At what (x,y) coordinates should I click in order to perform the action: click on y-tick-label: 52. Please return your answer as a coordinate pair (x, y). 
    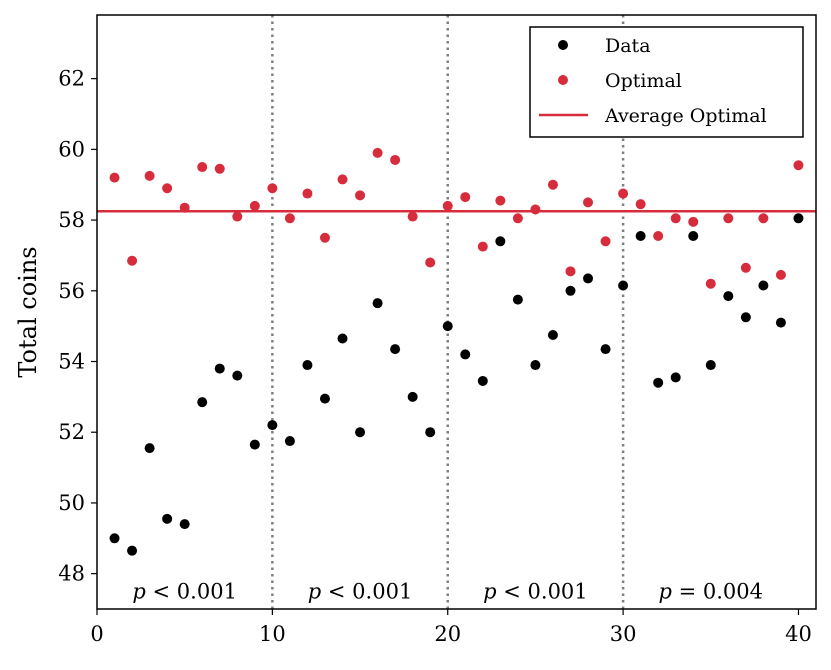
    Looking at the image, I should click on (71, 432).